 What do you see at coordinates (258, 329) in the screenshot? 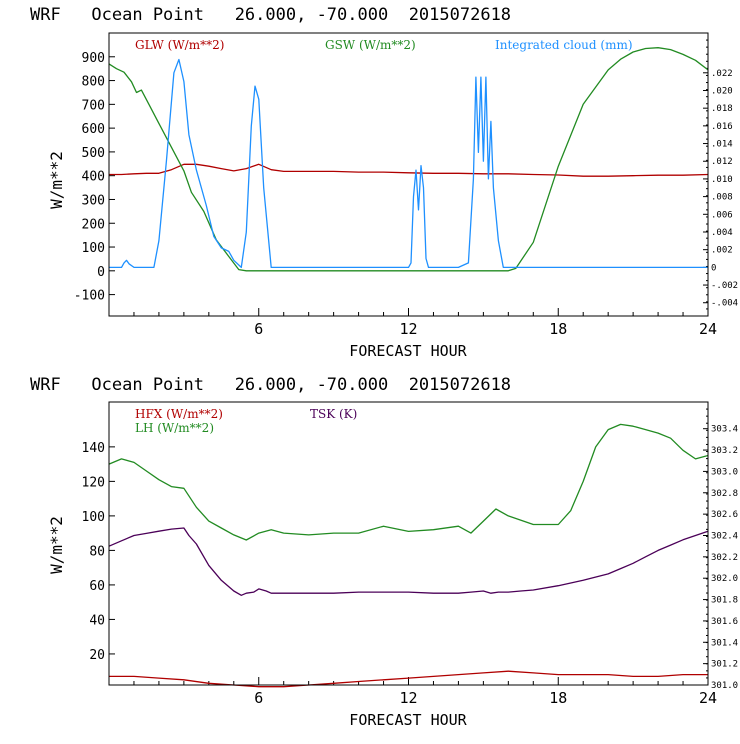
I see `panel1-xtick-label-6: 6` at bounding box center [258, 329].